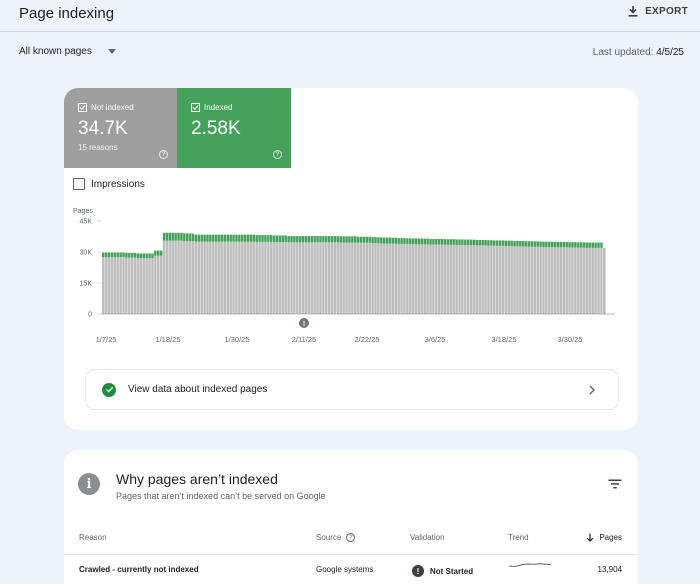  I want to click on row-reason: Crawled - currently not indexed, so click(139, 569).